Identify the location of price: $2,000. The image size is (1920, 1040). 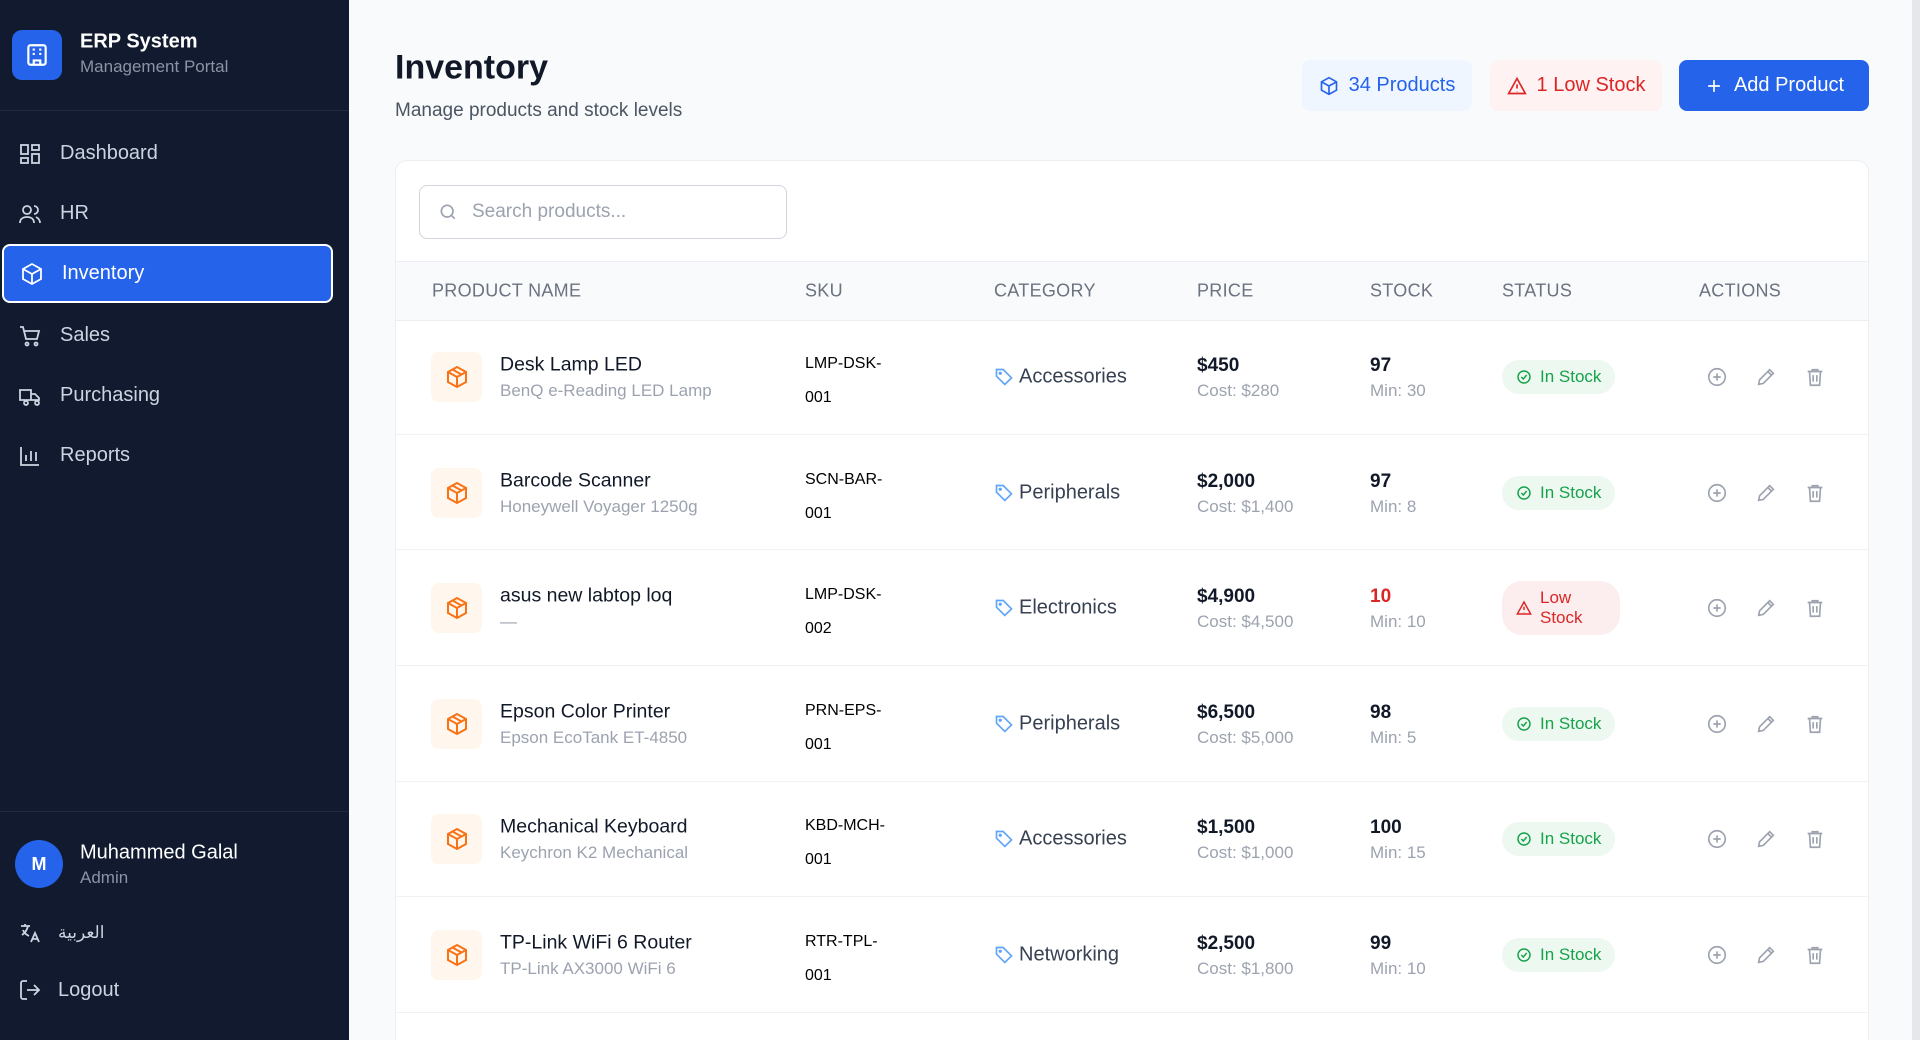
(1226, 481).